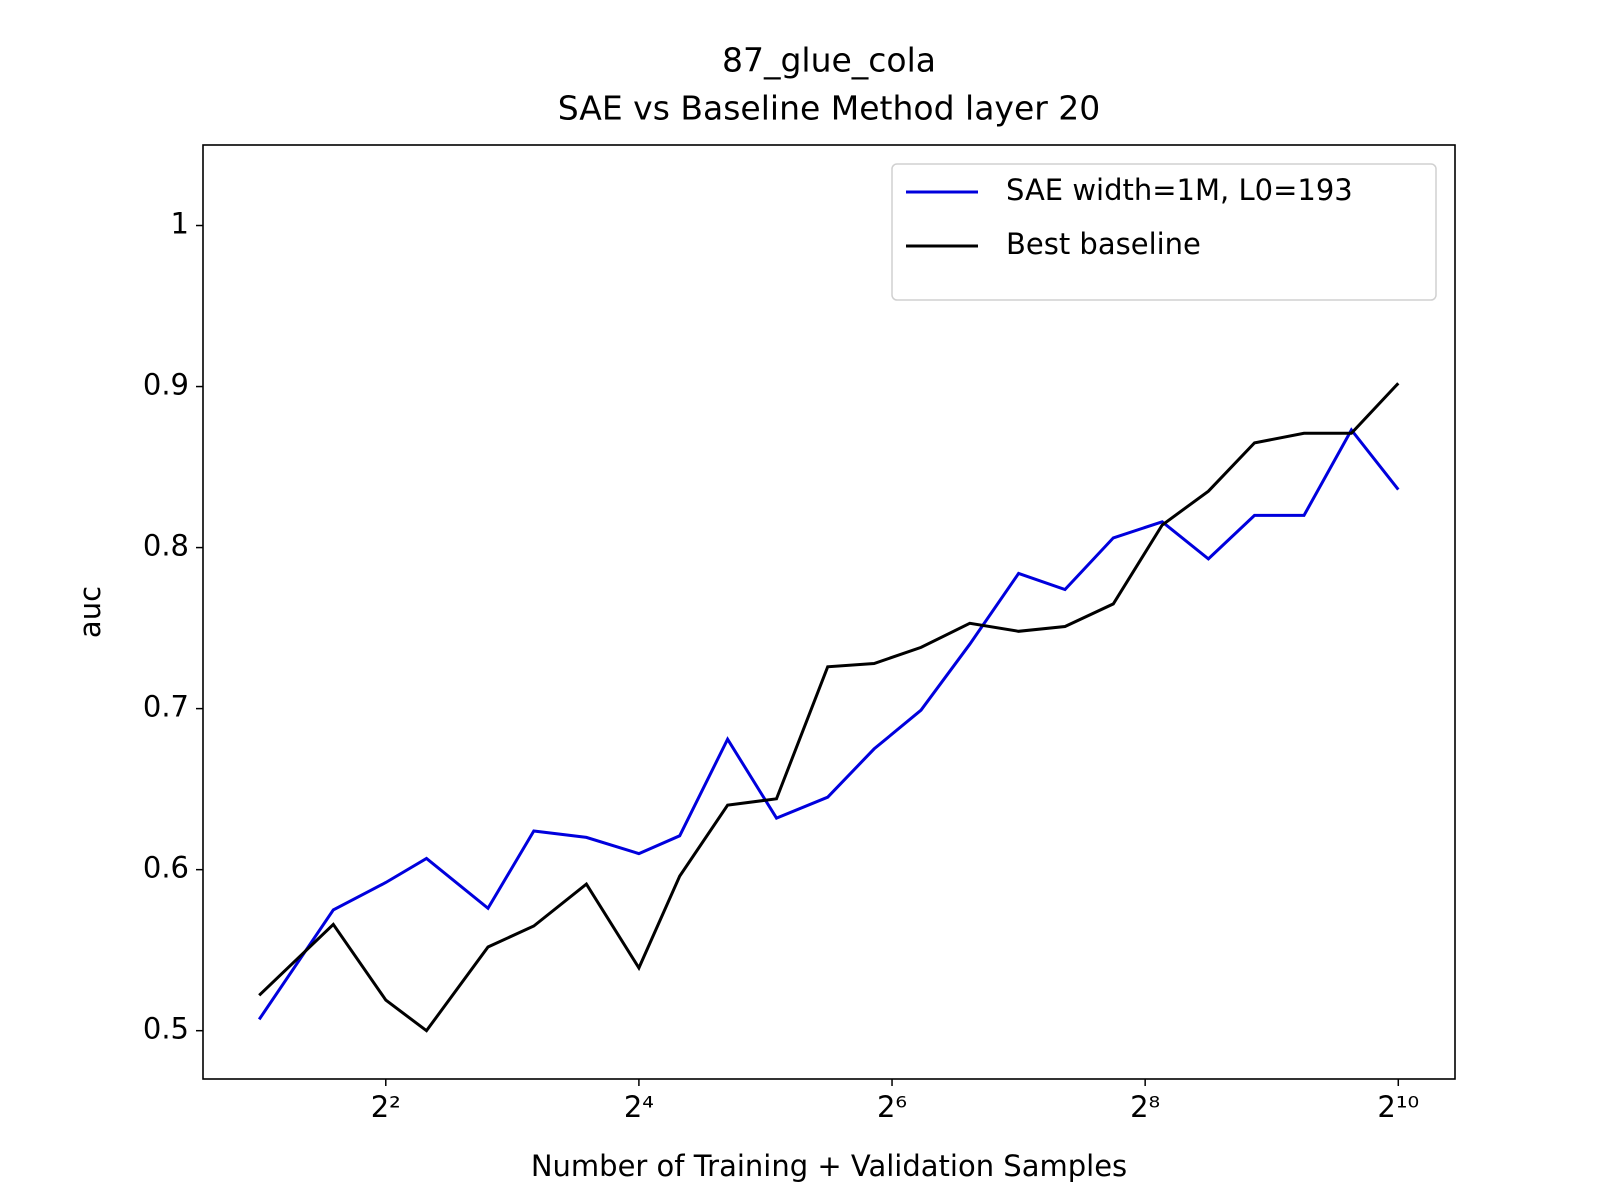 The width and height of the screenshot is (1600, 1200). What do you see at coordinates (1398, 1107) in the screenshot?
I see `x-tick-label: 2¹⁰` at bounding box center [1398, 1107].